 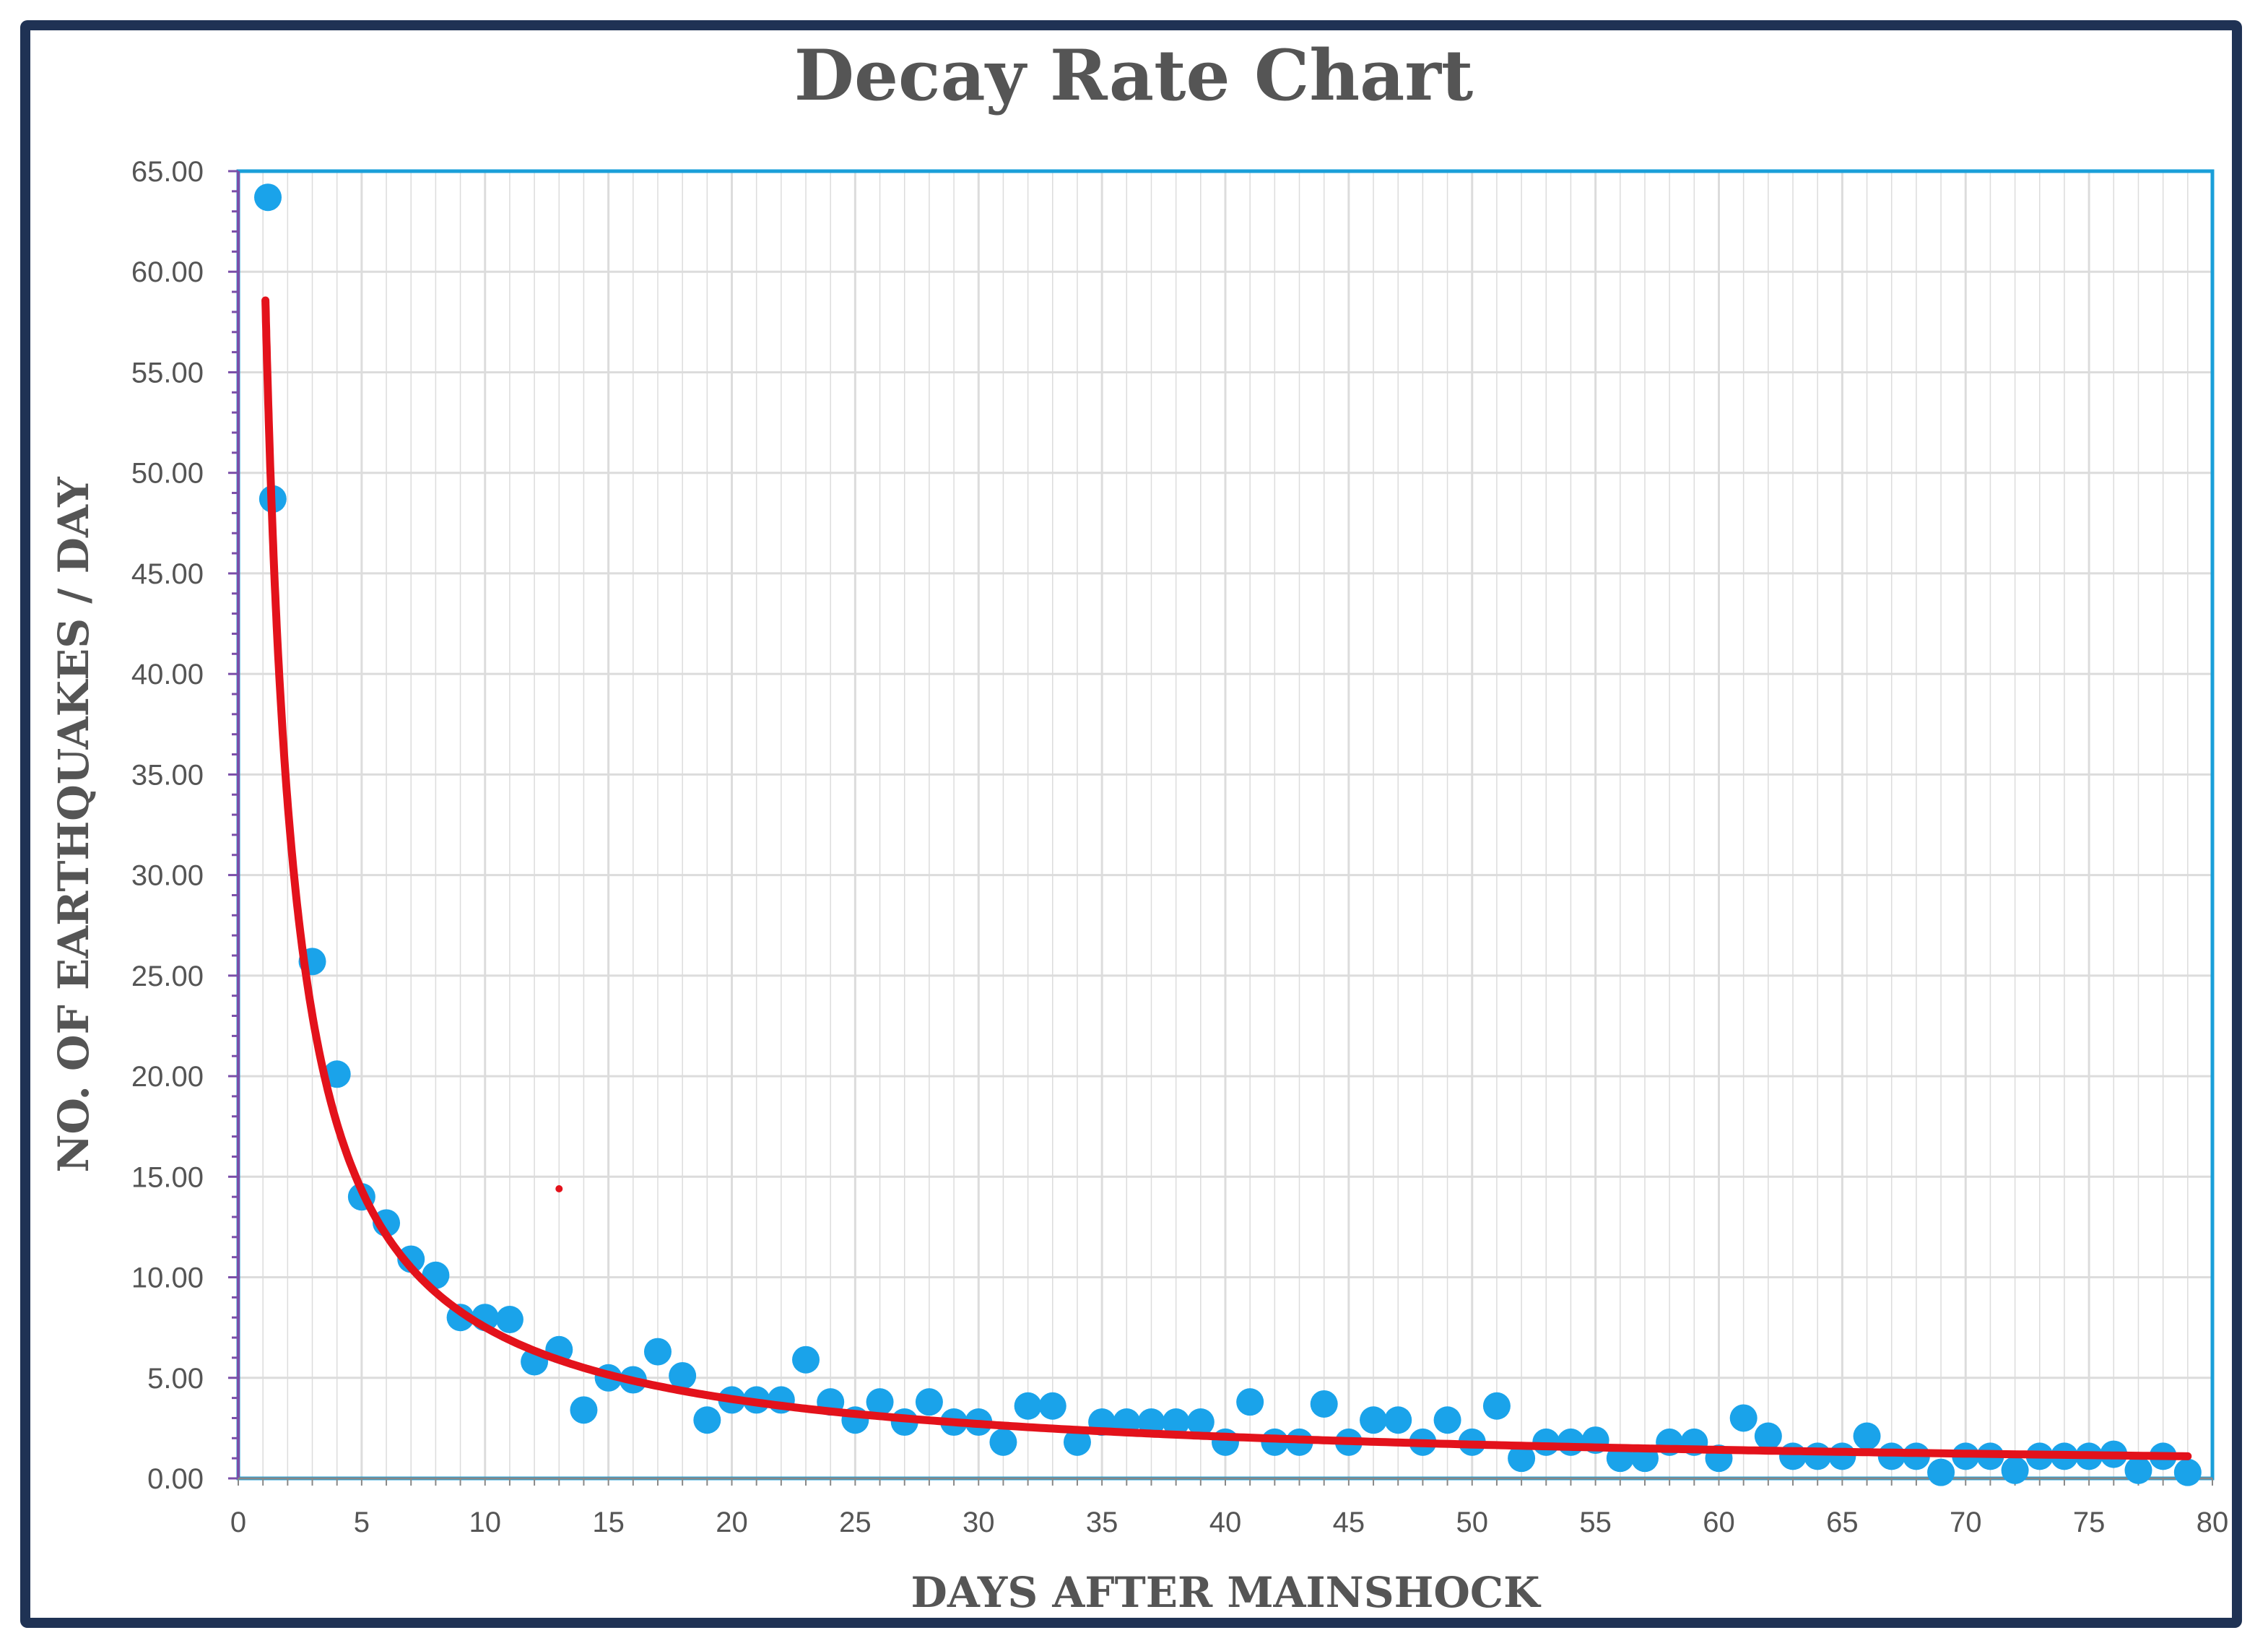 I want to click on x-tick-label: 75, so click(x=2089, y=1522).